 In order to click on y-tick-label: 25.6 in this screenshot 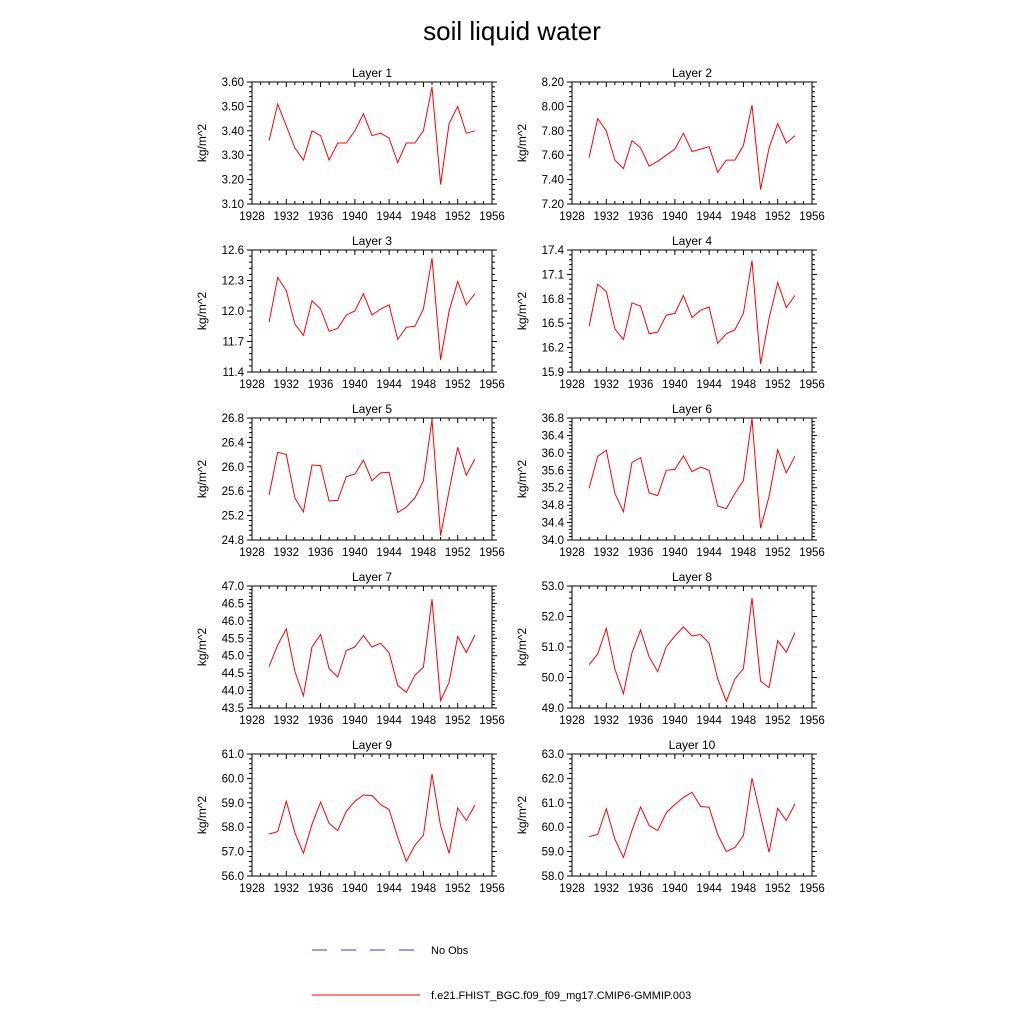, I will do `click(233, 492)`.